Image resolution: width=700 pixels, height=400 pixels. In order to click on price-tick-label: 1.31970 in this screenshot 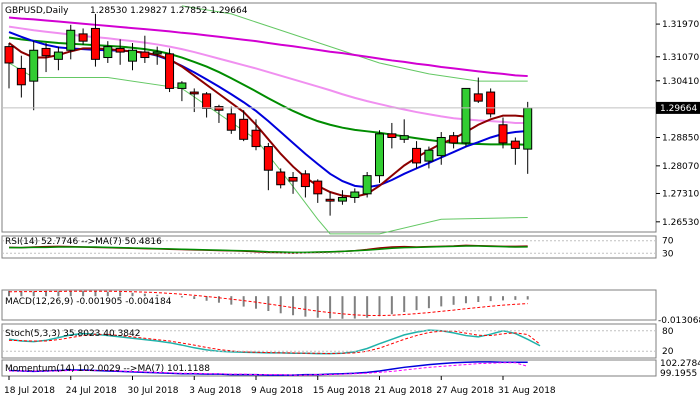, I will do `click(680, 25)`.